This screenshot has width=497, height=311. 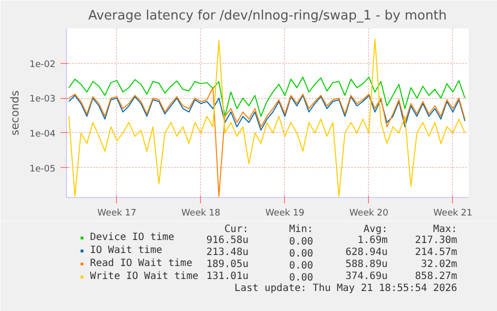 What do you see at coordinates (141, 263) in the screenshot?
I see `legend-label: Read IO Wait time` at bounding box center [141, 263].